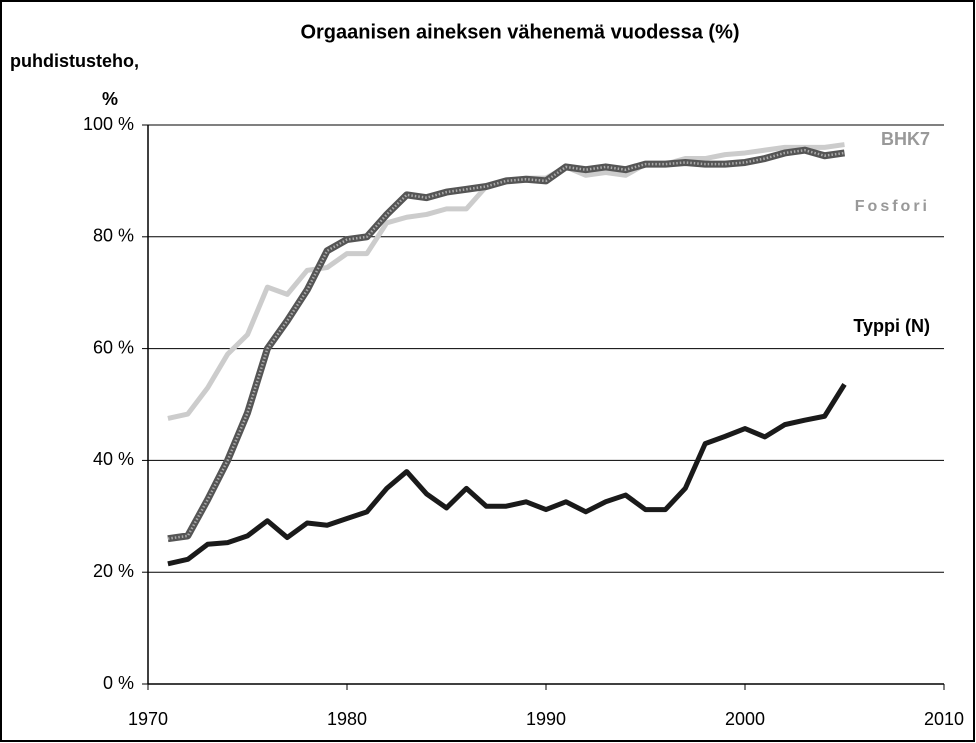 This screenshot has width=976, height=743. Describe the element at coordinates (108, 124) in the screenshot. I see `y-tick-label: 100 %` at that location.